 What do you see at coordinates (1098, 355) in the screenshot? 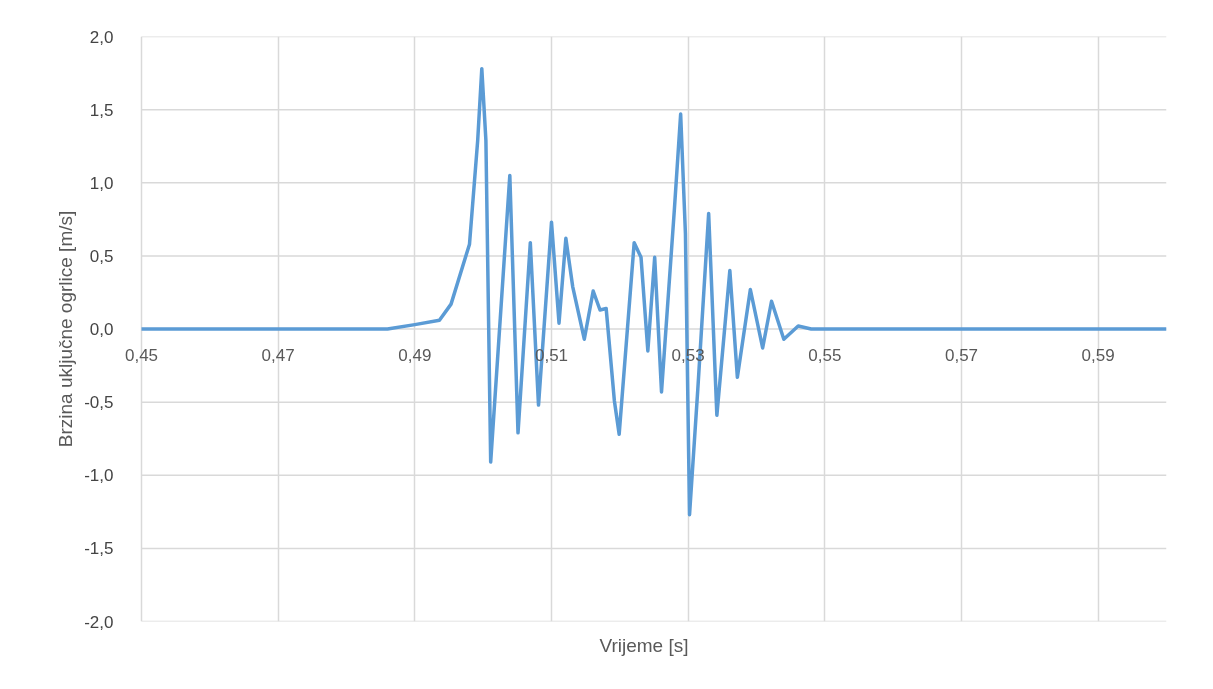
I see `x-tick-label: 0,59` at bounding box center [1098, 355].